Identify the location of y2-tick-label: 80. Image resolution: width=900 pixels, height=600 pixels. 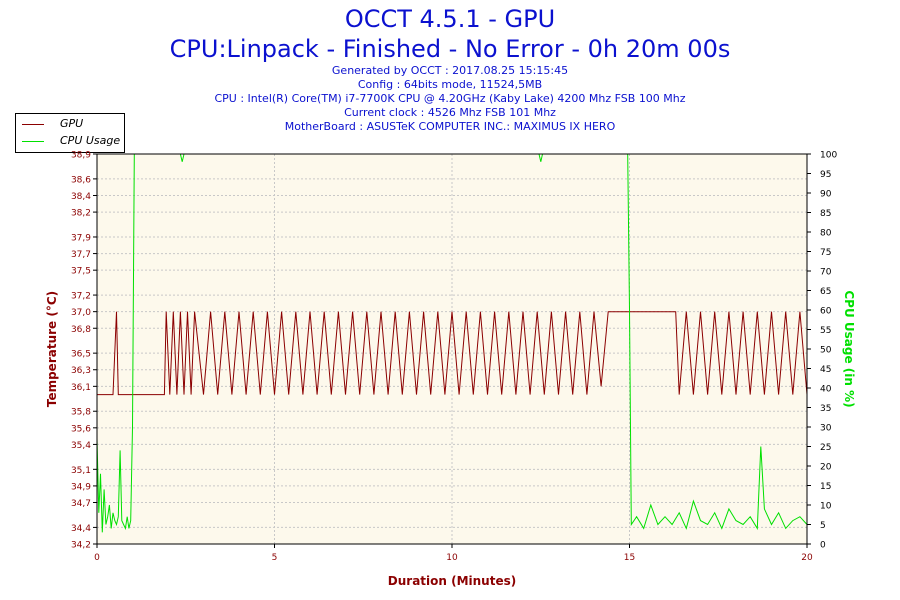
(826, 234).